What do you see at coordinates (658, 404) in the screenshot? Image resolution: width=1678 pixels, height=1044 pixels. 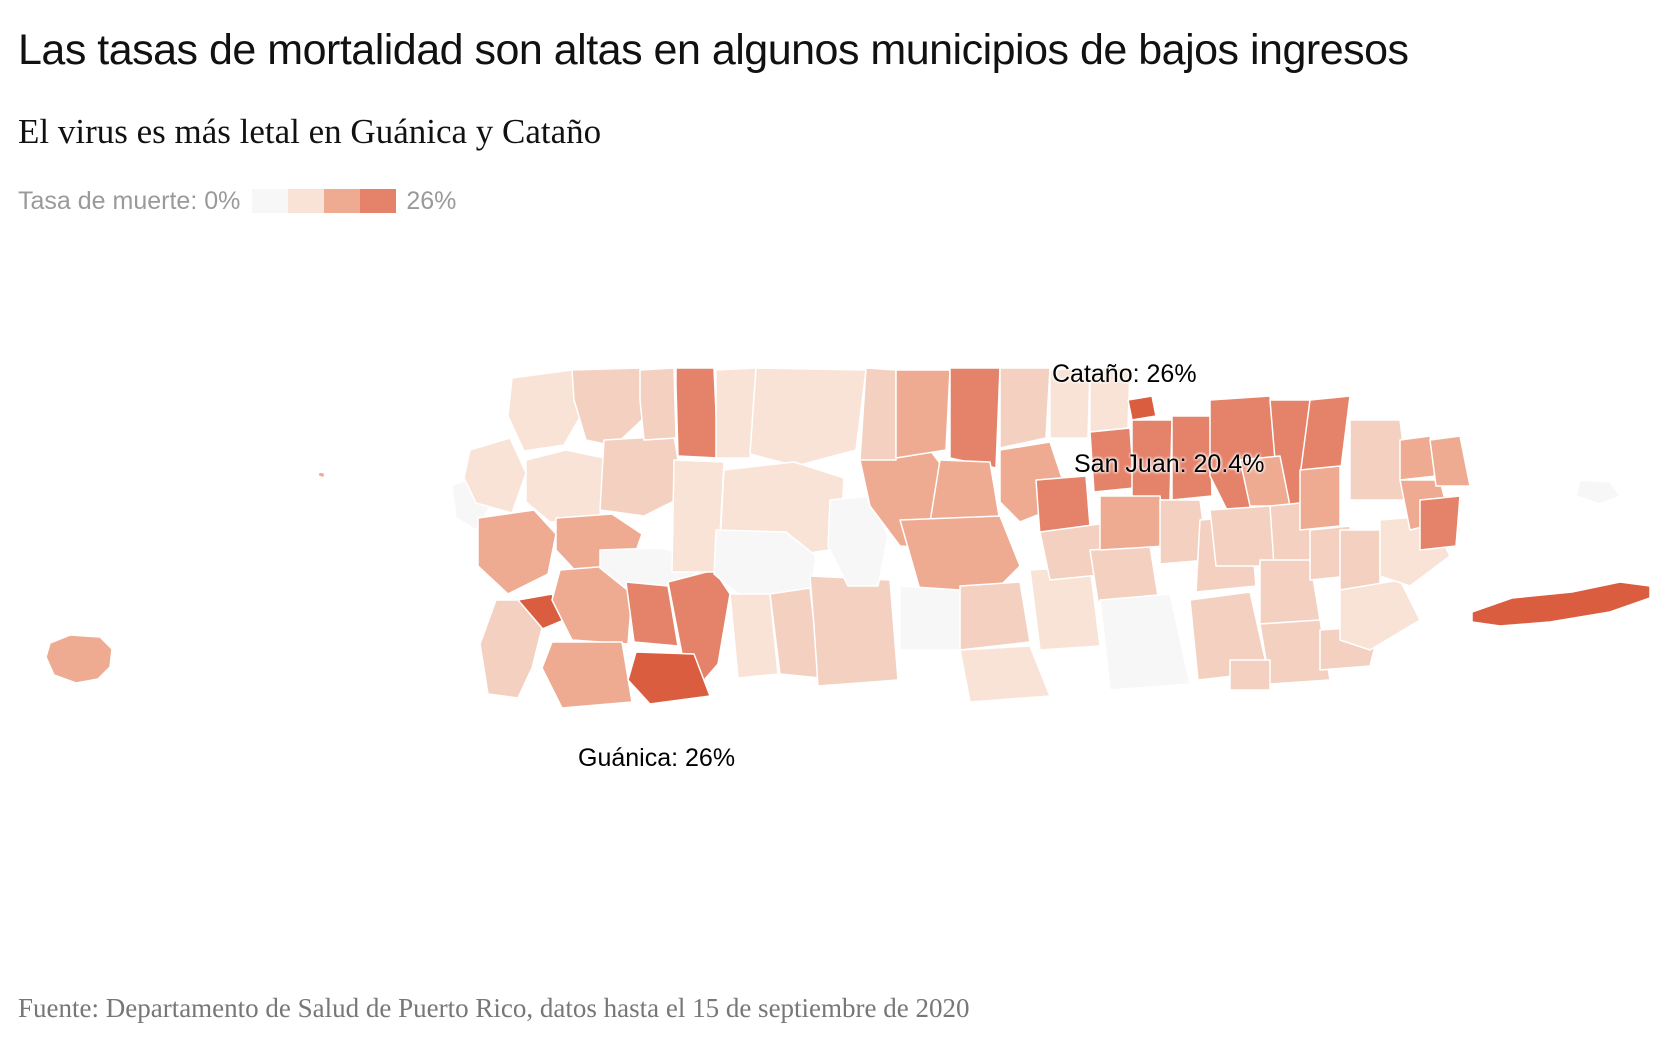 I see `municipality-quebradillas` at bounding box center [658, 404].